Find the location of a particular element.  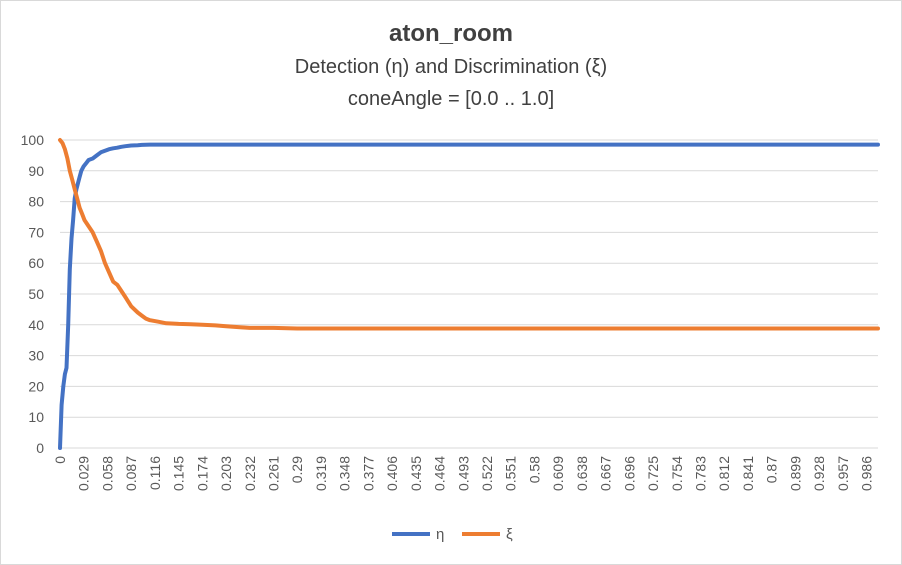

y-tick-label: 40 is located at coordinates (36, 325).